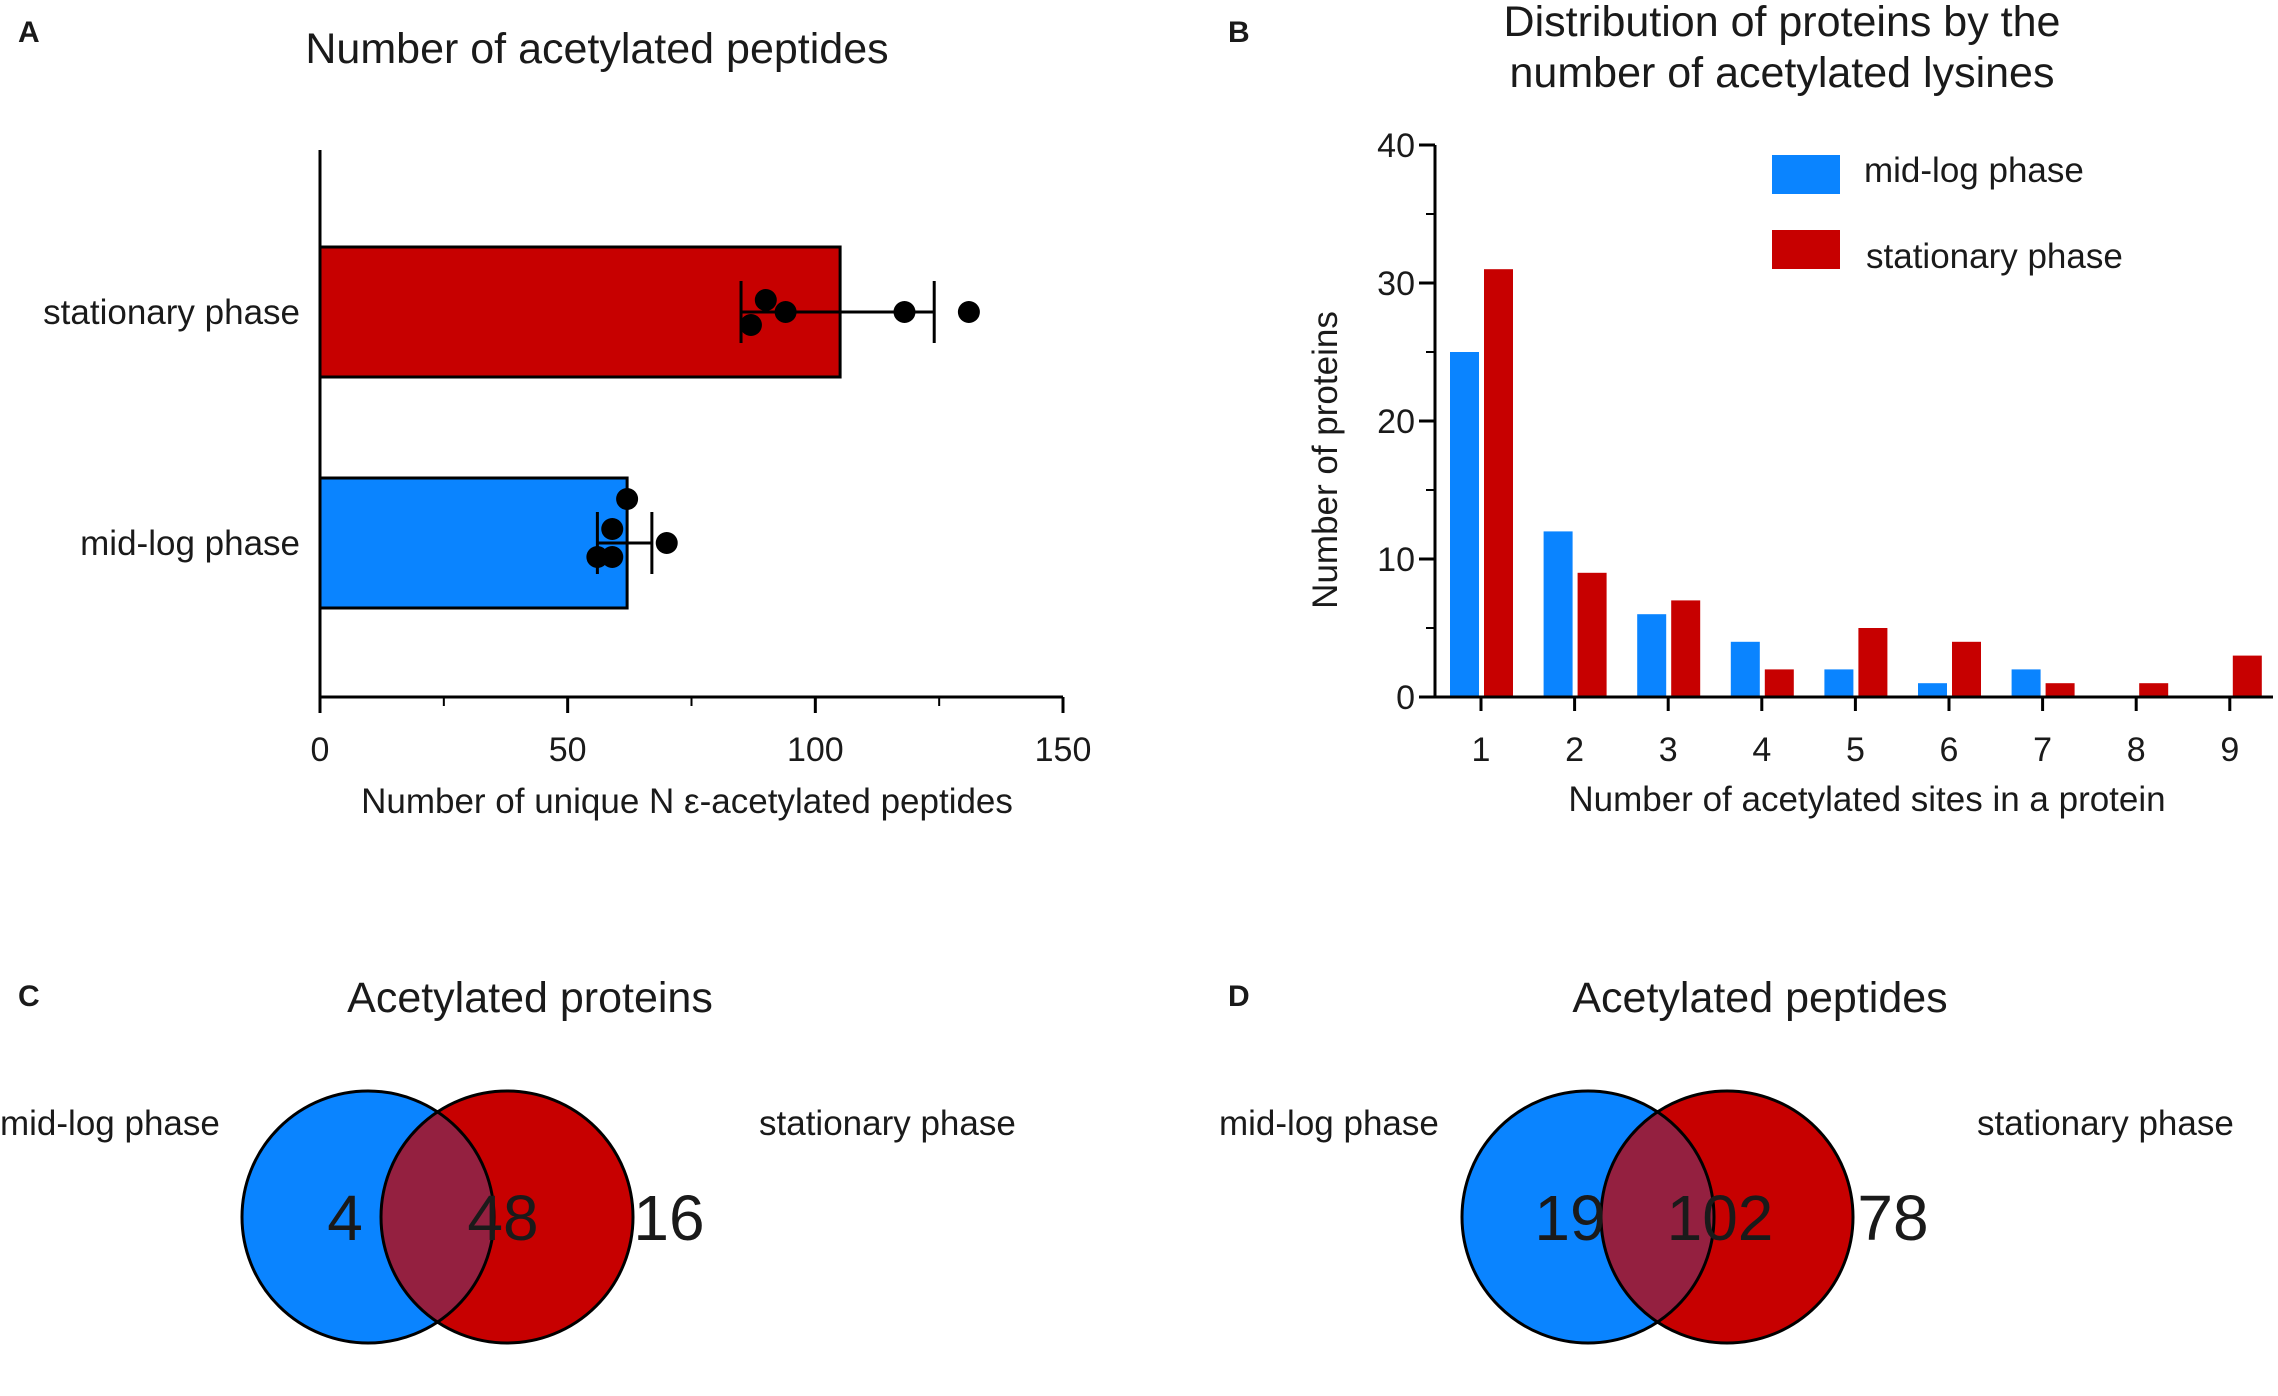 The height and width of the screenshot is (1396, 2278). I want to click on panel-a-x-axis-title: Number of unique N ε-acetylated peptides, so click(687, 801).